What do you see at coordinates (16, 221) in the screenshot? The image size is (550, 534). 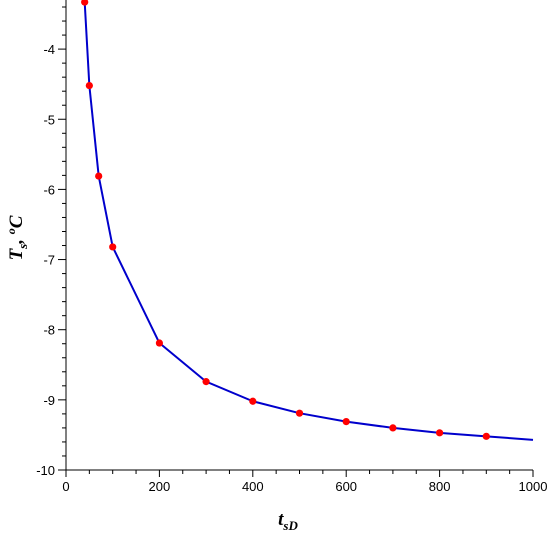 I see `y-axis-label-unit: C` at bounding box center [16, 221].